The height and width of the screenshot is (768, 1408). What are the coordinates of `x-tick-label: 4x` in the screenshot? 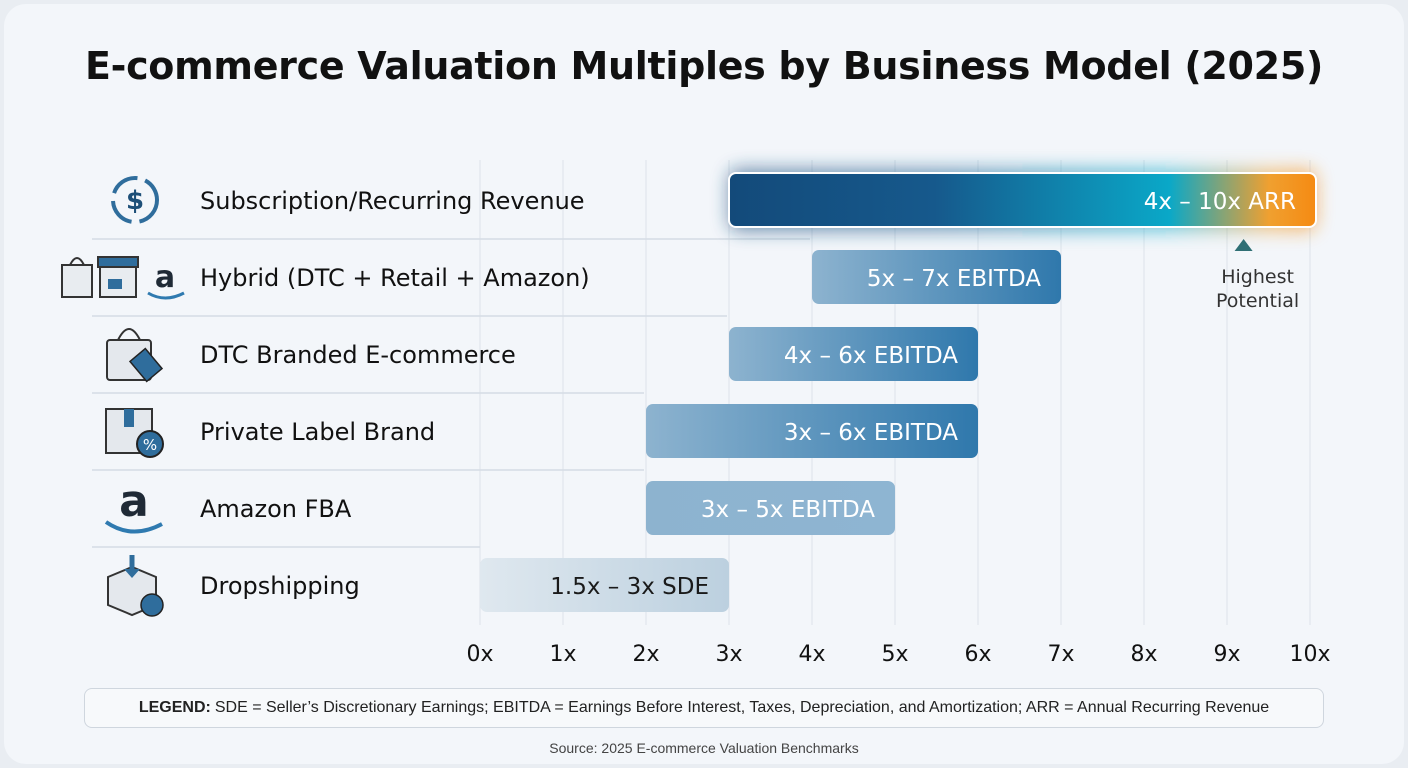 It's located at (811, 654).